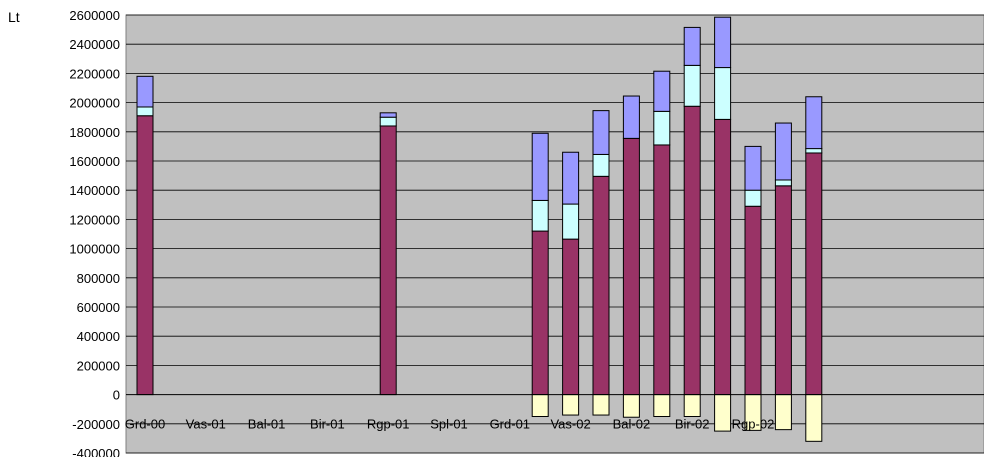 Image resolution: width=984 pixels, height=457 pixels. Describe the element at coordinates (94, 73) in the screenshot. I see `y-tick-label: 2200000` at that location.